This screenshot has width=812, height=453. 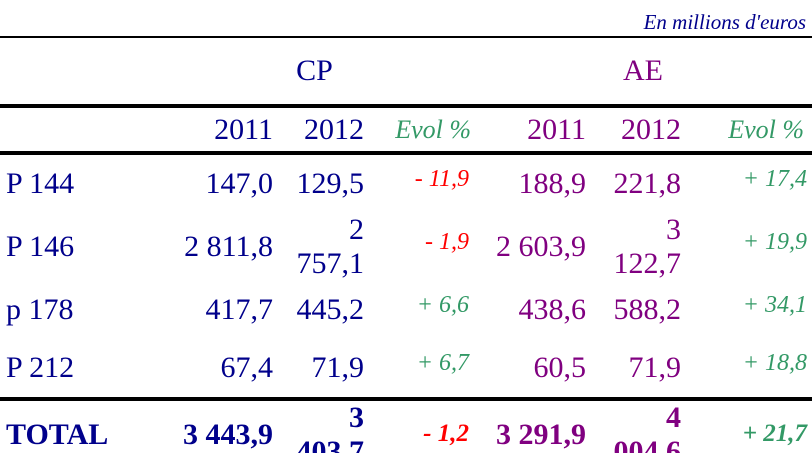 I want to click on cp-2011-cell: 67,4, so click(x=247, y=367).